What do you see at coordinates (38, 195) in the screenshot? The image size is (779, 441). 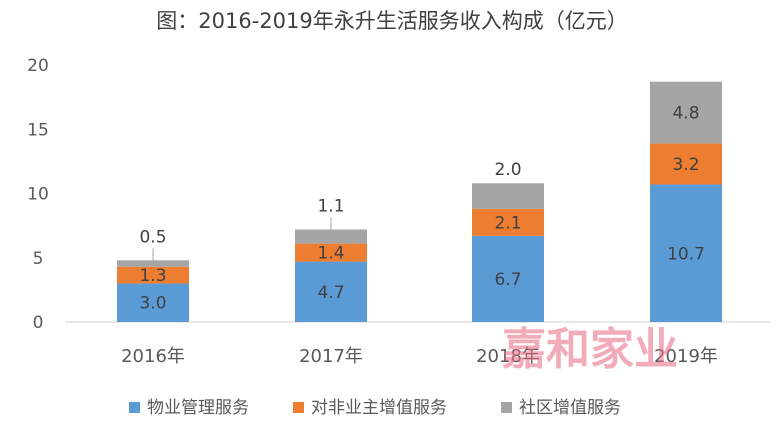 I see `y-tick-label: 10` at bounding box center [38, 195].